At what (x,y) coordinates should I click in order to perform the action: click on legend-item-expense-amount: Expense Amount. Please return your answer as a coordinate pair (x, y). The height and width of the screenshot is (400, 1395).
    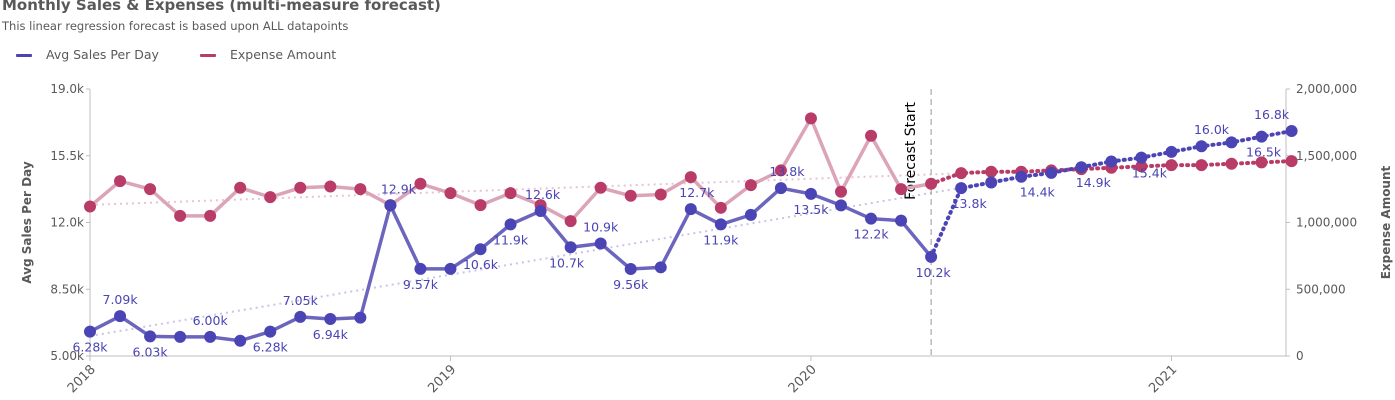
    Looking at the image, I should click on (268, 54).